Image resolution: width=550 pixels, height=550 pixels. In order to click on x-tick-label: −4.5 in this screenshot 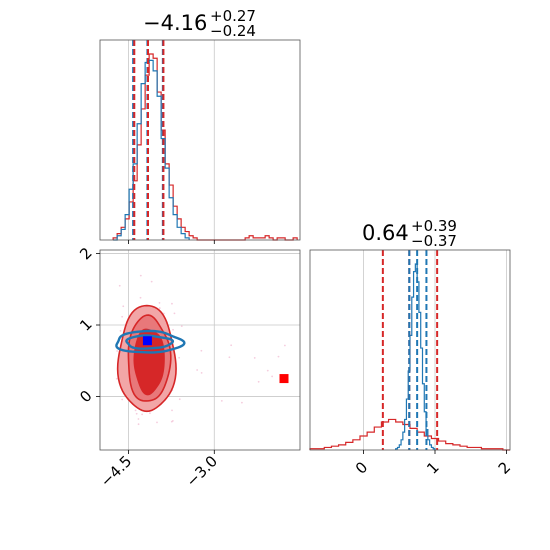, I will do `click(116, 471)`.